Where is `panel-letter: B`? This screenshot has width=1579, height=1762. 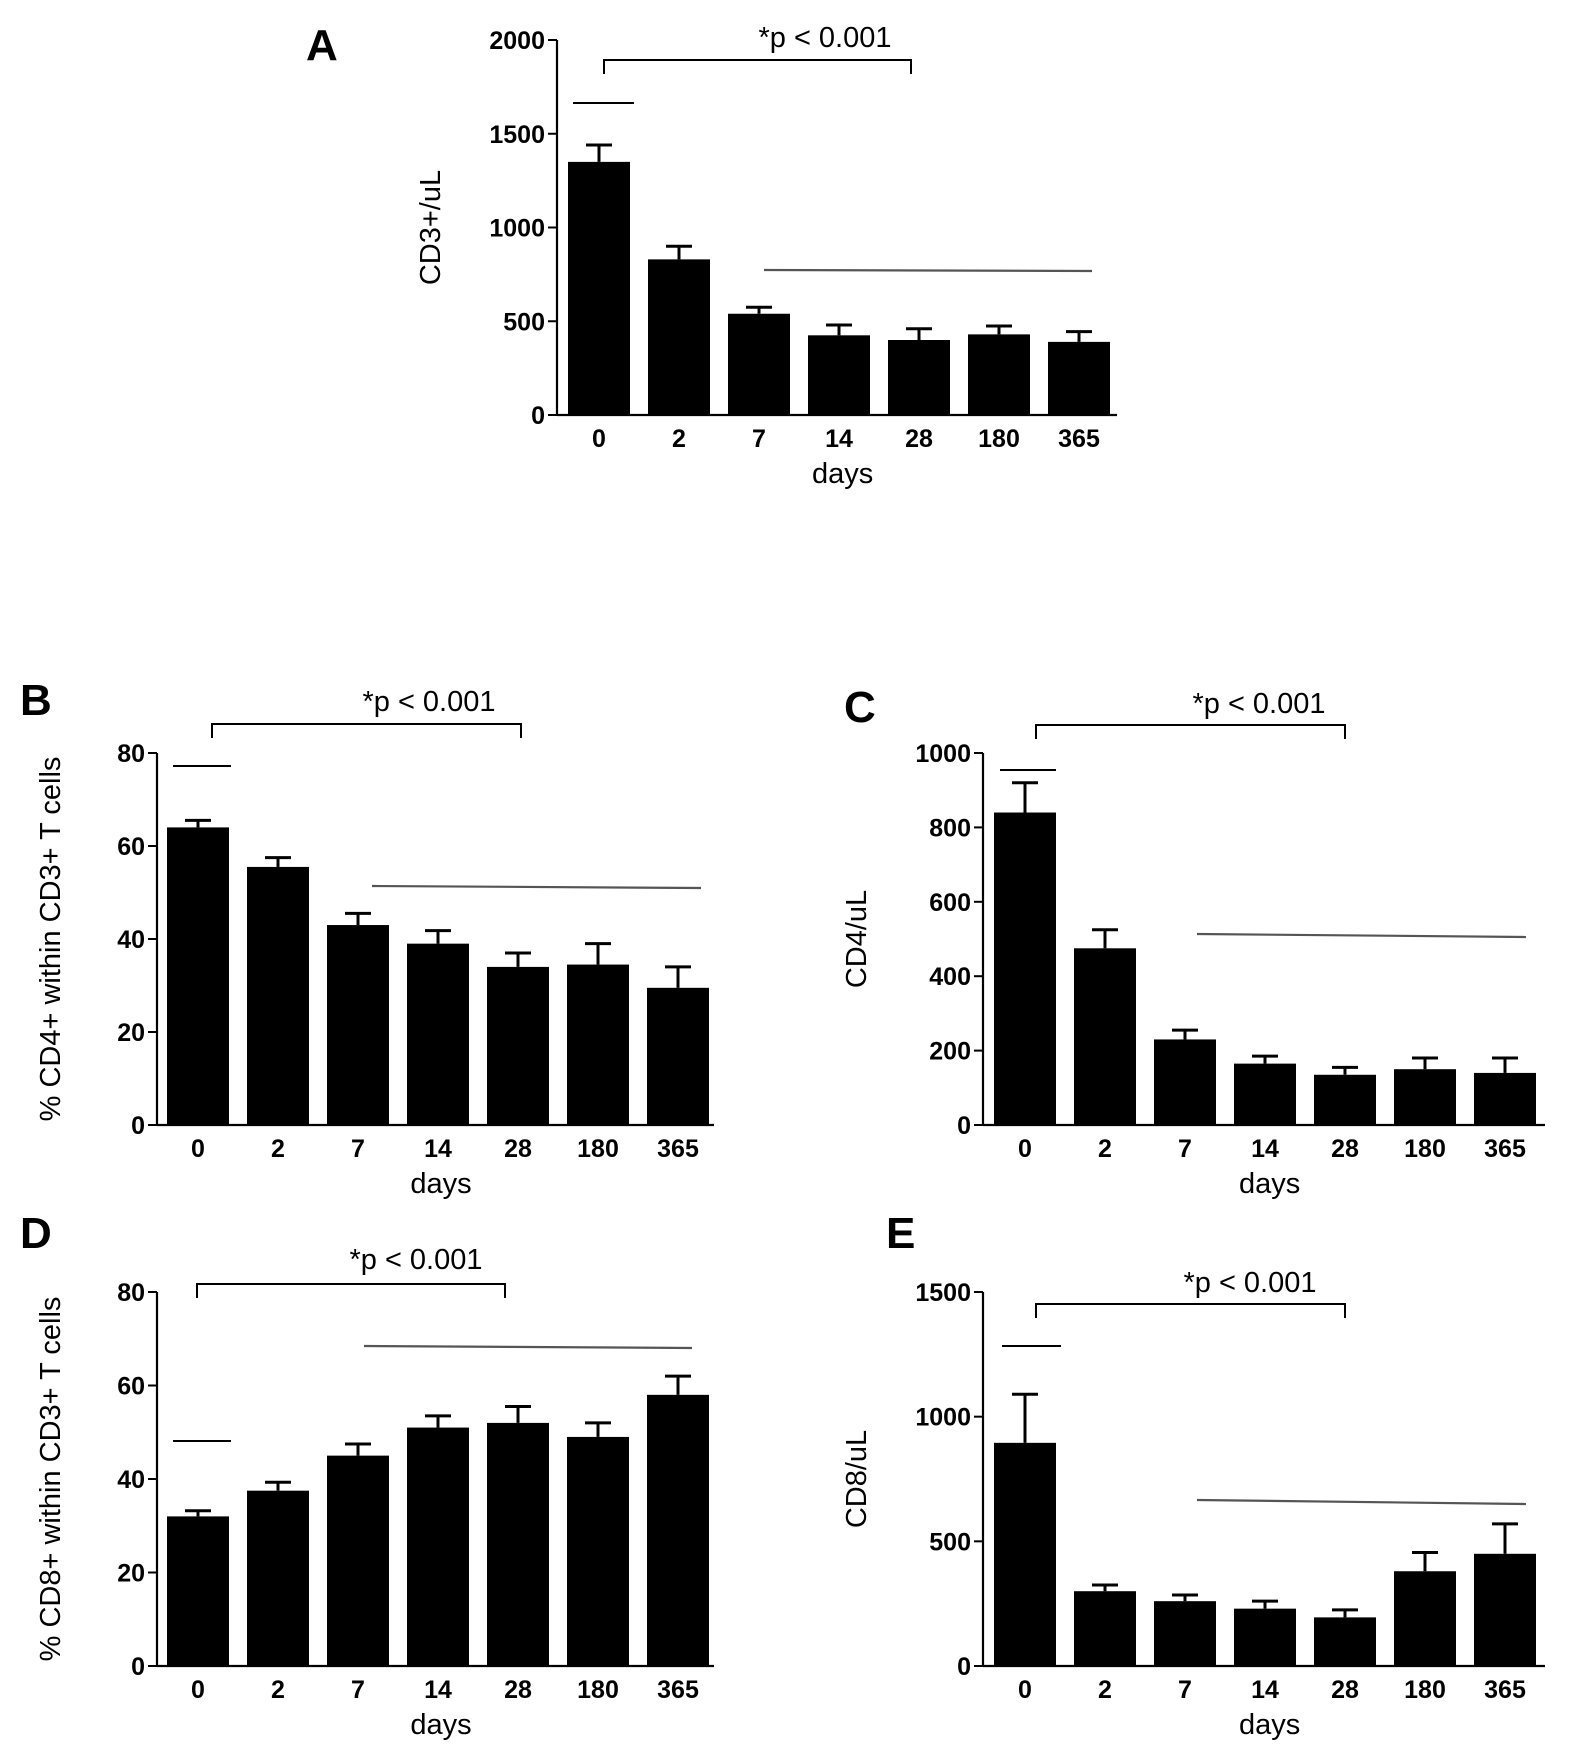 panel-letter: B is located at coordinates (36, 700).